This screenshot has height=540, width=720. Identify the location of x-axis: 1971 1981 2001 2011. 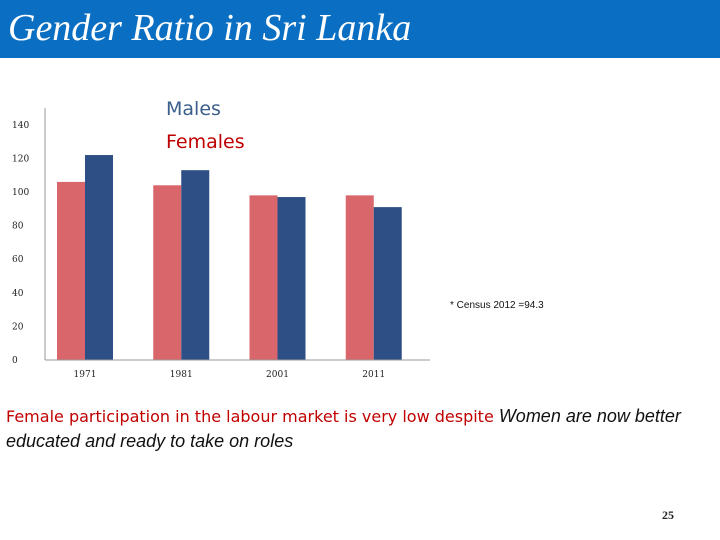
(237, 369).